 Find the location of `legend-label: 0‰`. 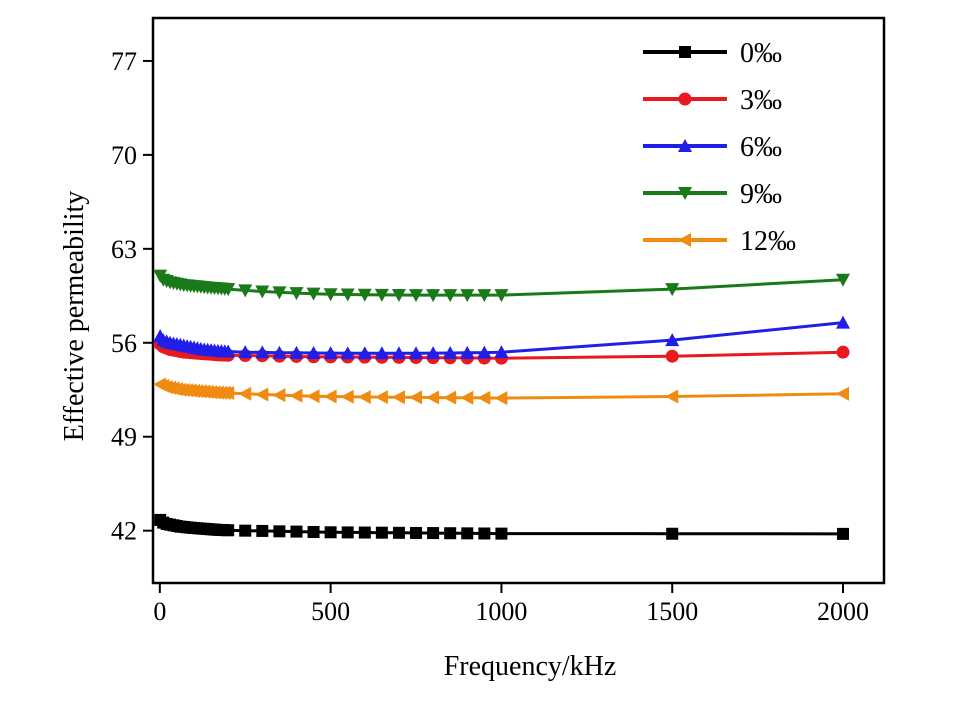

legend-label: 0‰ is located at coordinates (761, 53).